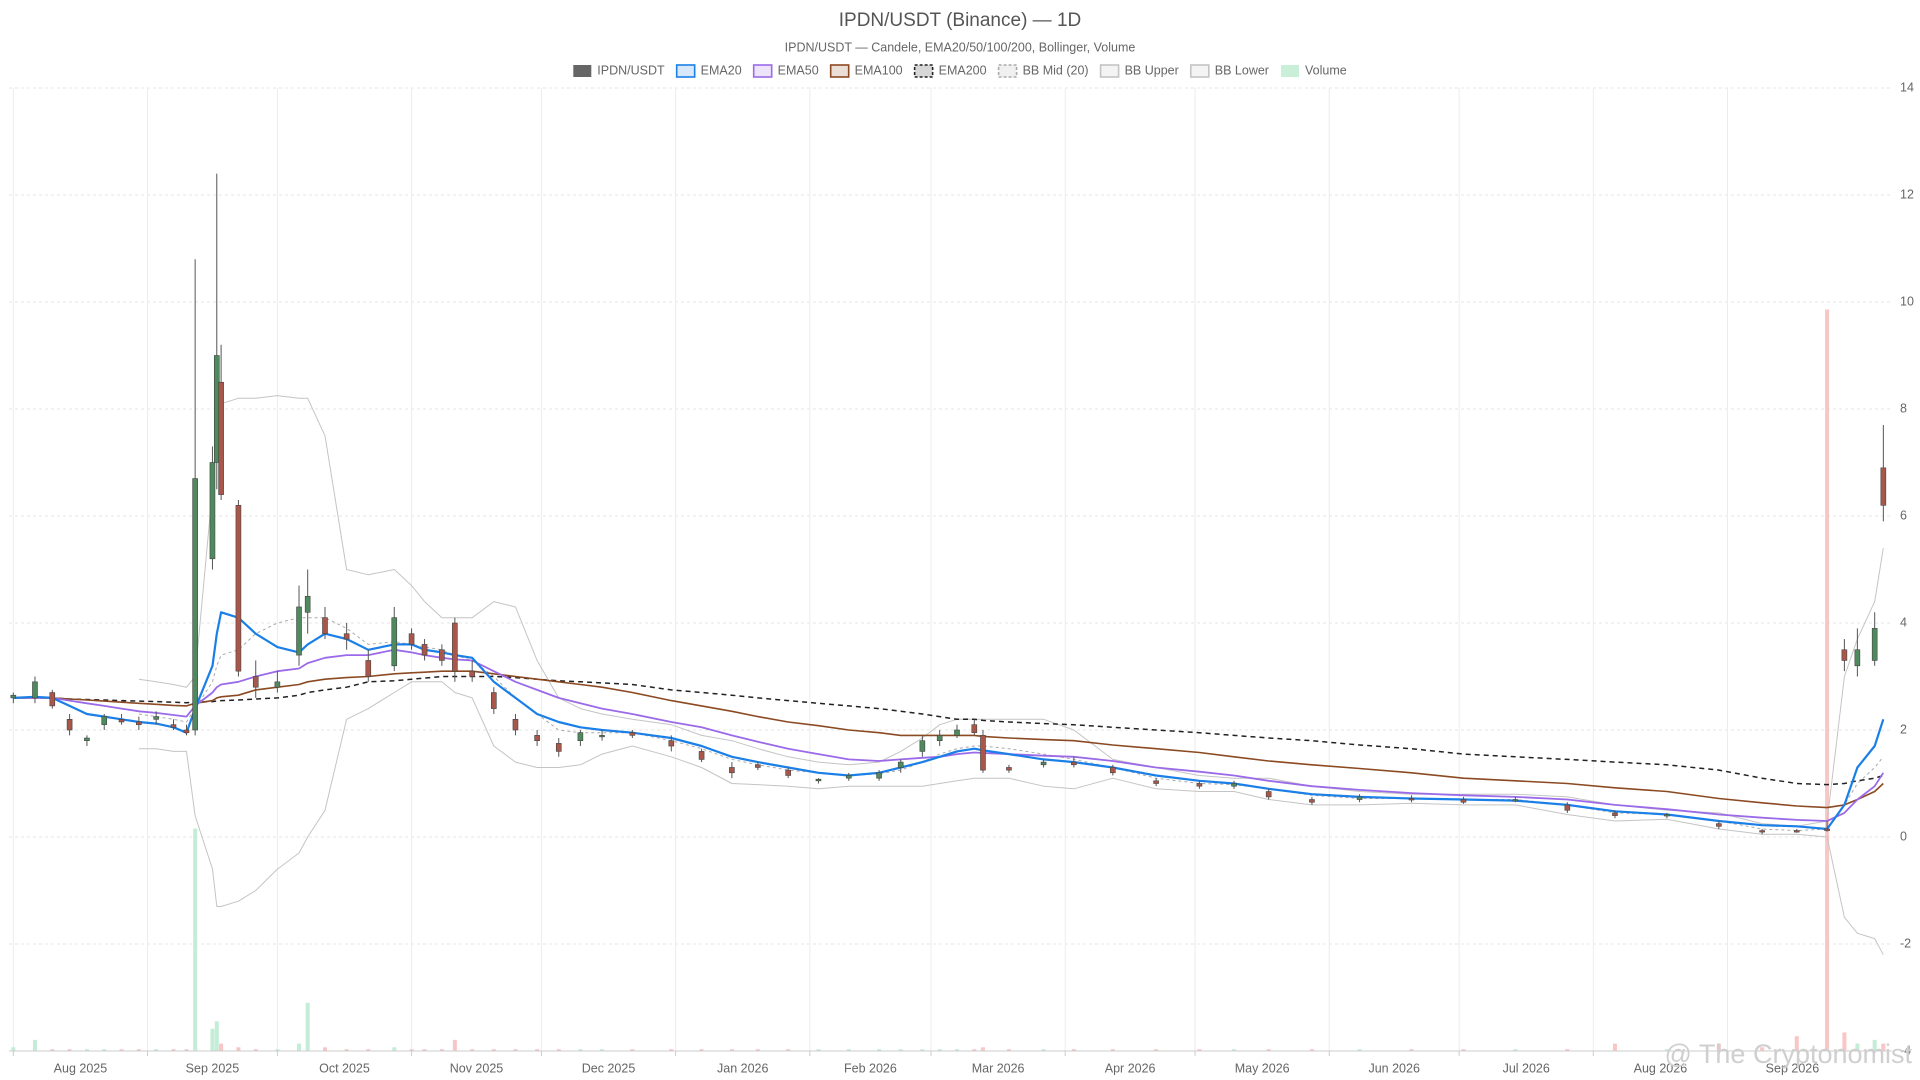 This screenshot has height=1080, width=1920. Describe the element at coordinates (798, 70) in the screenshot. I see `legend-label: EMA50` at that location.